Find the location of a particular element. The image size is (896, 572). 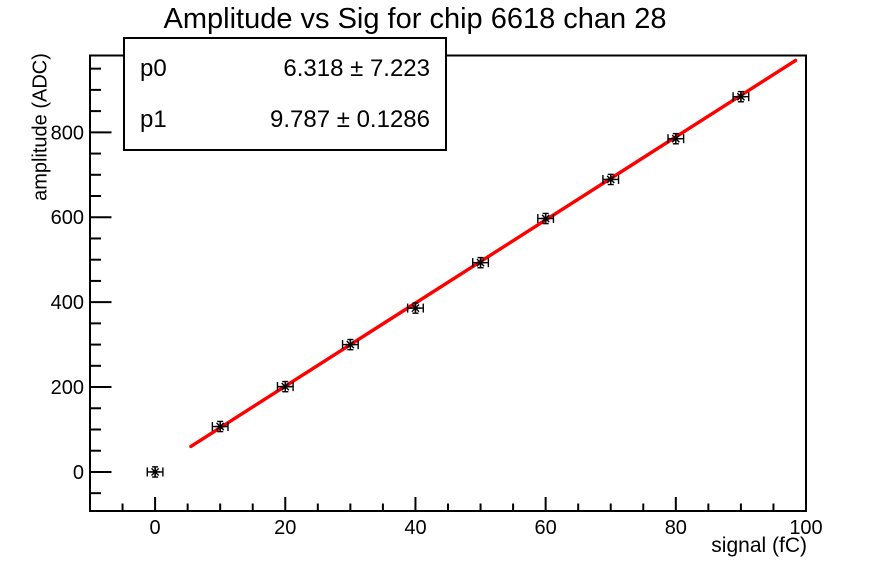

y-axis-ticks: 0 200 400 600 800 is located at coordinates (81, 281).